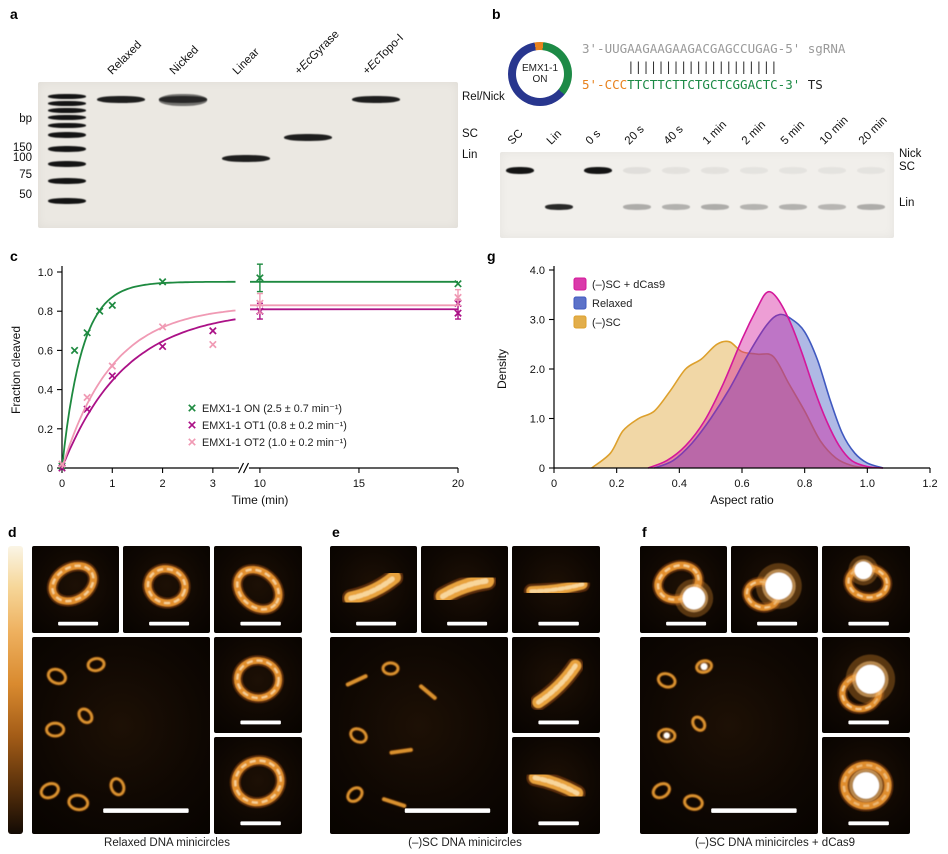  I want to click on ladder-size-label: 50, so click(25, 195).